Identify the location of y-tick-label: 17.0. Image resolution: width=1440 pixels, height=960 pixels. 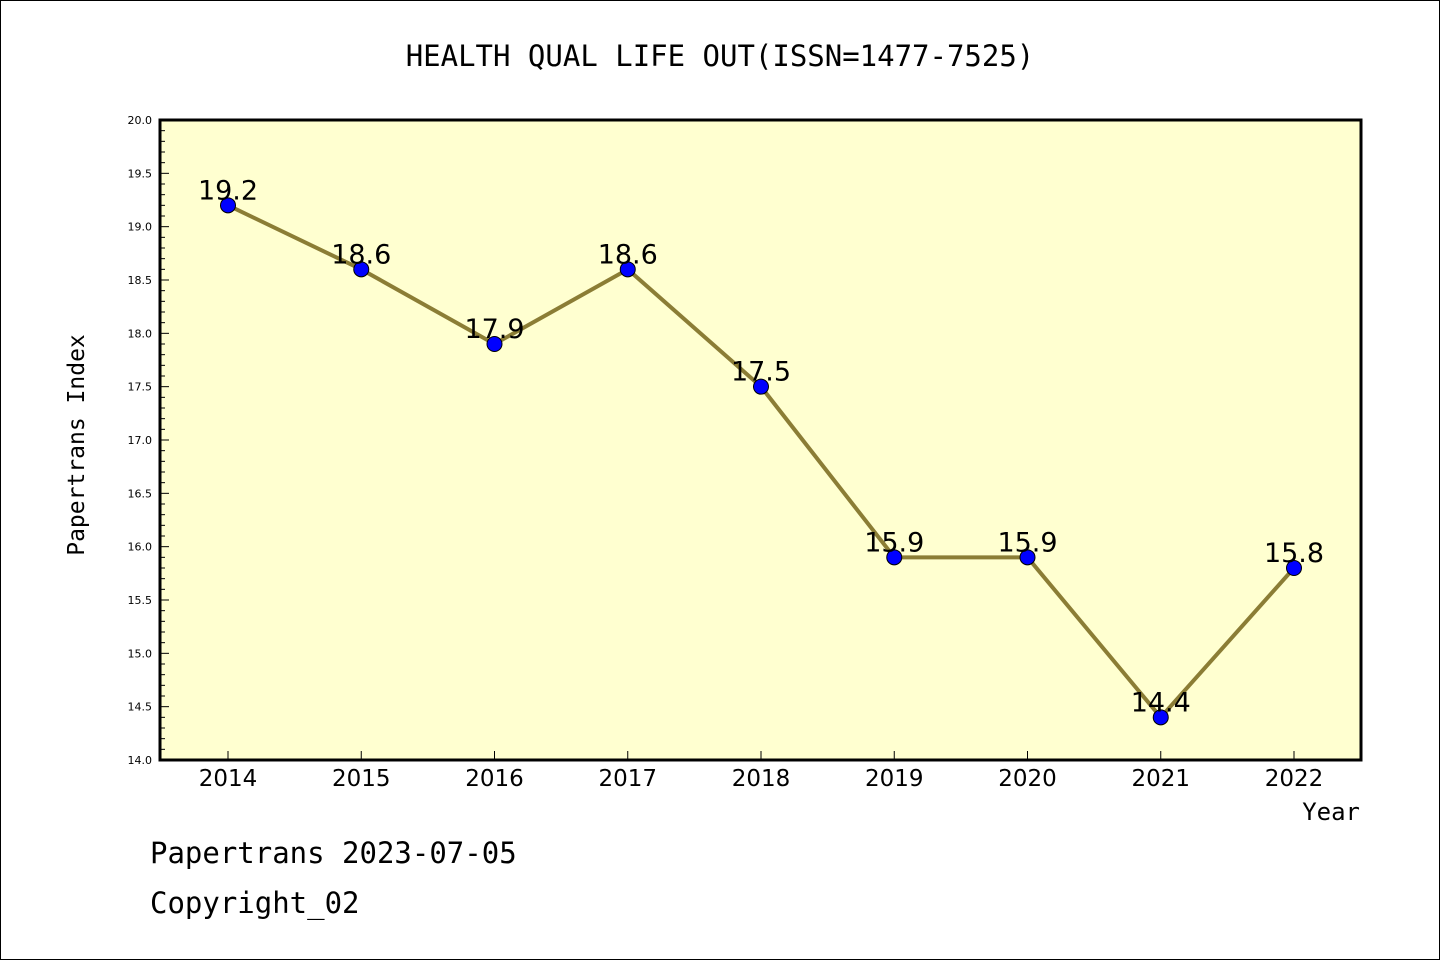
(140, 440).